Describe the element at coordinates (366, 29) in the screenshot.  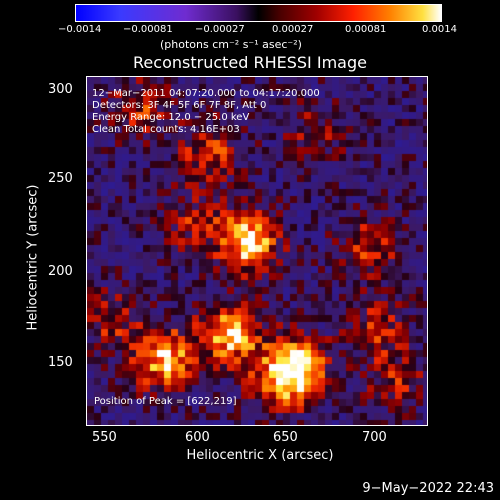
I see `colorbar-tick: 0.00081` at that location.